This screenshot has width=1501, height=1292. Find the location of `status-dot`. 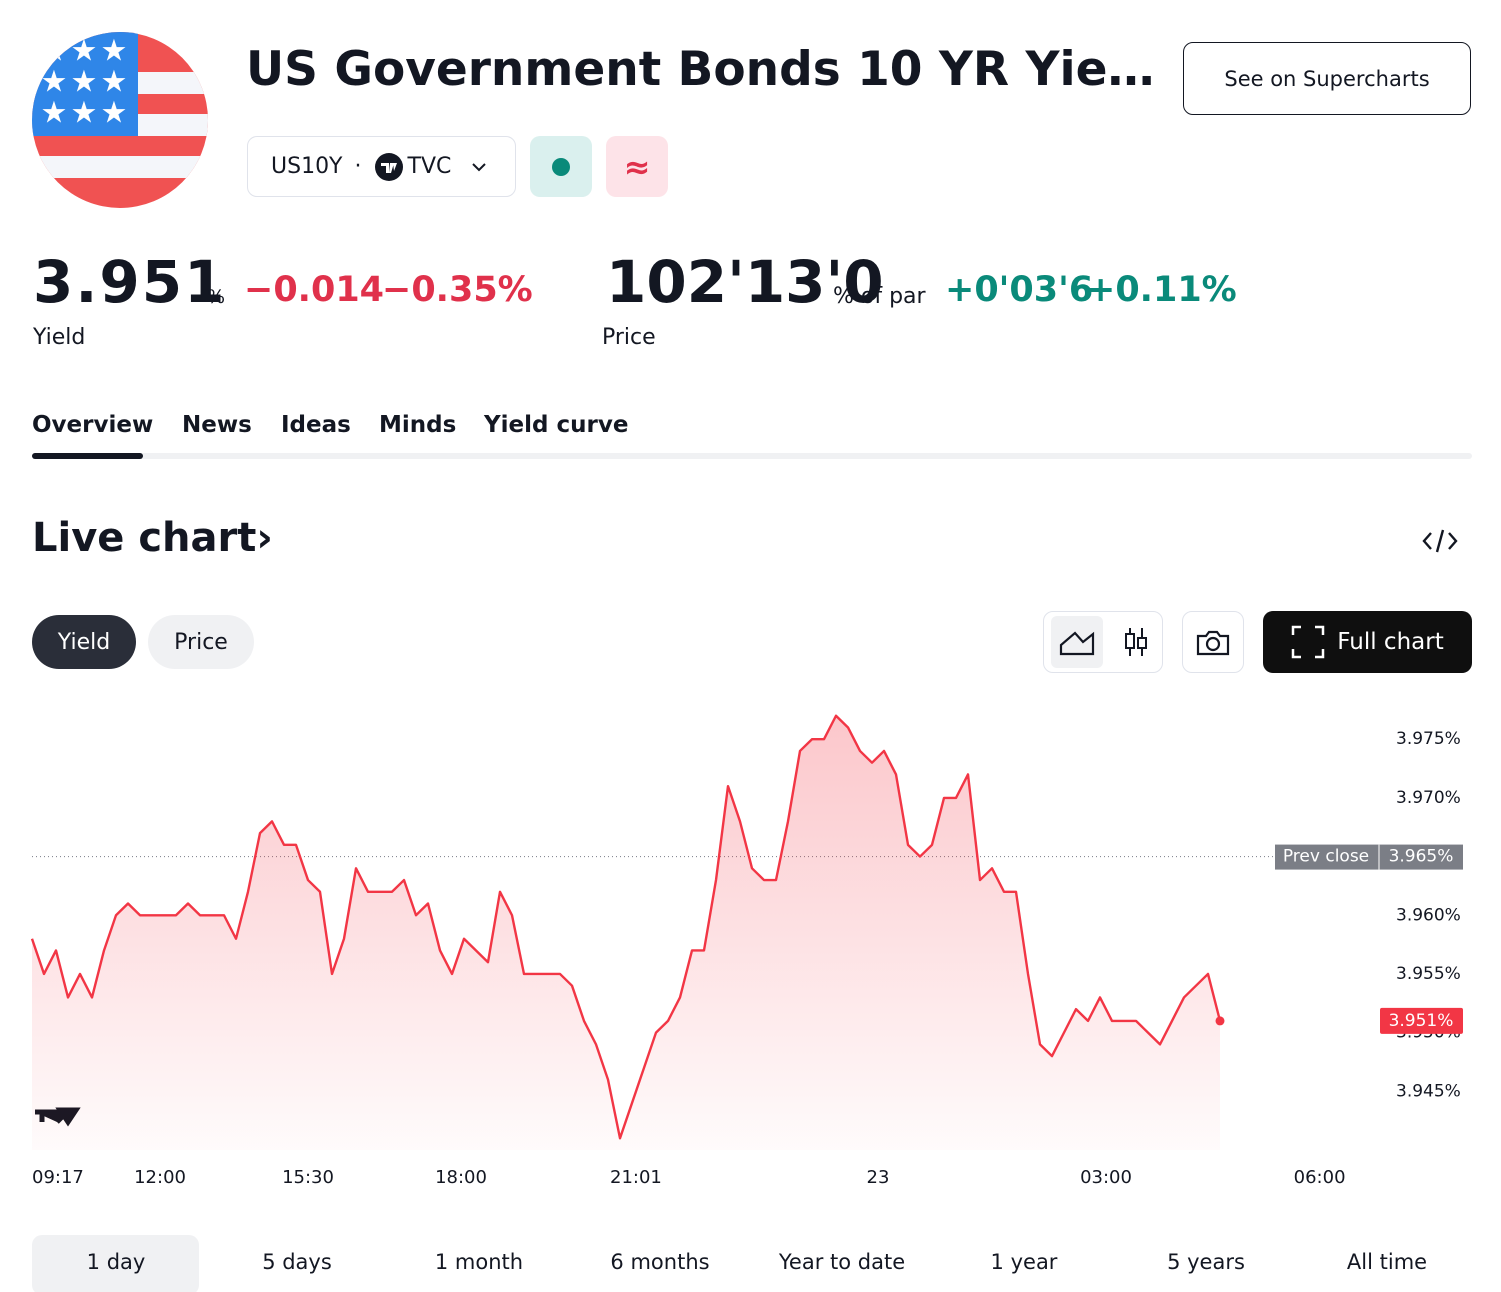

status-dot is located at coordinates (561, 166).